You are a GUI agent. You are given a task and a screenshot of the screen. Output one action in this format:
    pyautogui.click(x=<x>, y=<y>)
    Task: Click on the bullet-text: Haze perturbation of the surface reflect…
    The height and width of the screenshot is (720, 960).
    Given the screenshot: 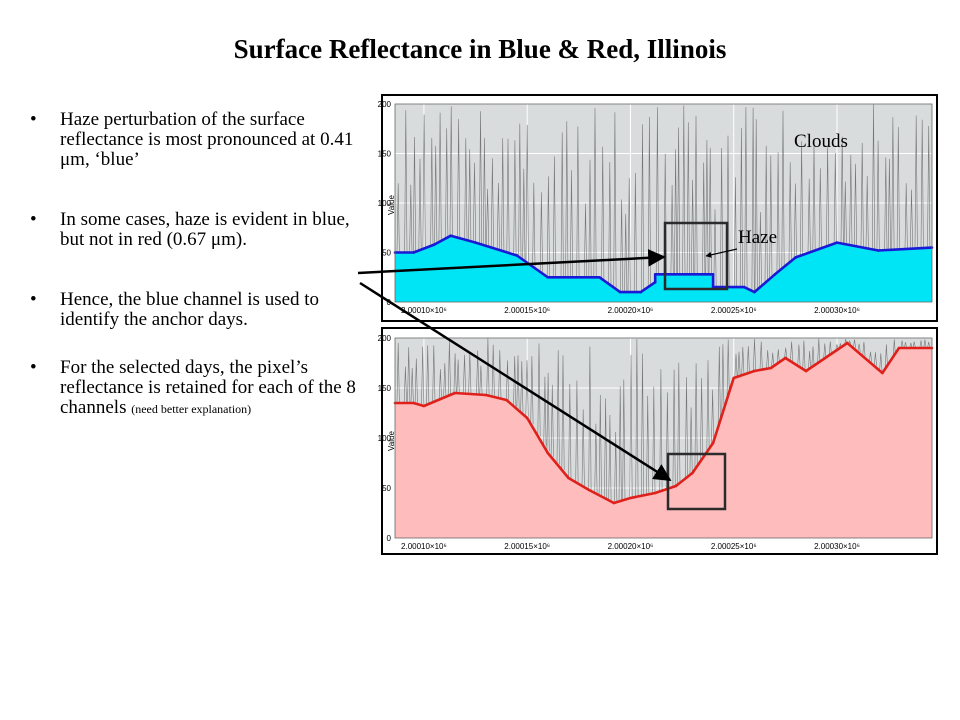 What is the action you would take?
    pyautogui.click(x=207, y=139)
    